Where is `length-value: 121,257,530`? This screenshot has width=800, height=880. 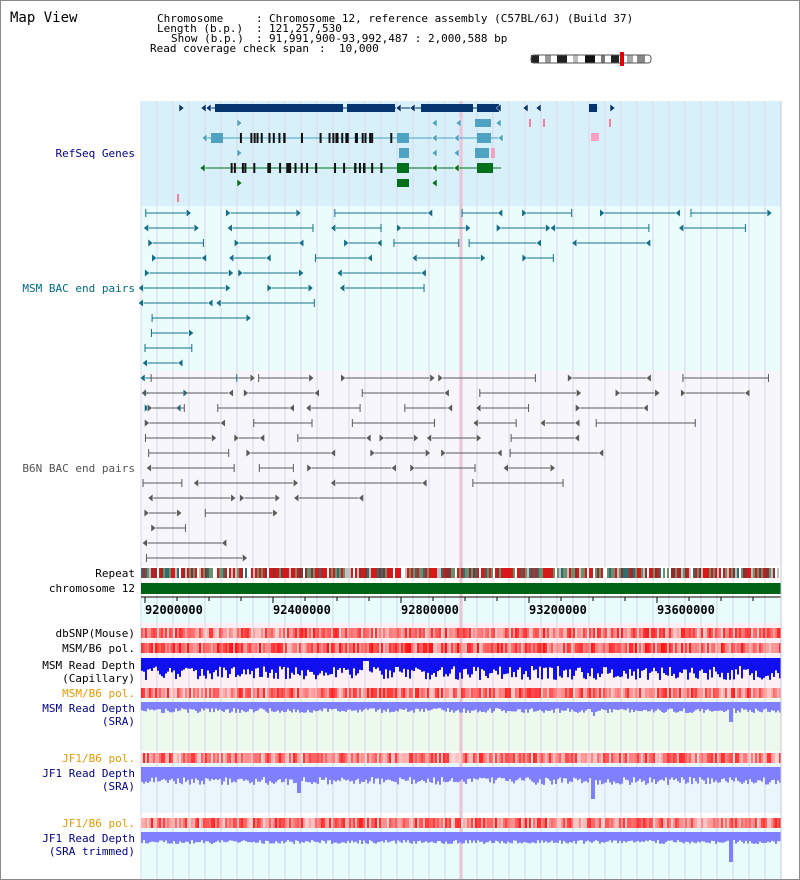
length-value: 121,257,530 is located at coordinates (305, 28).